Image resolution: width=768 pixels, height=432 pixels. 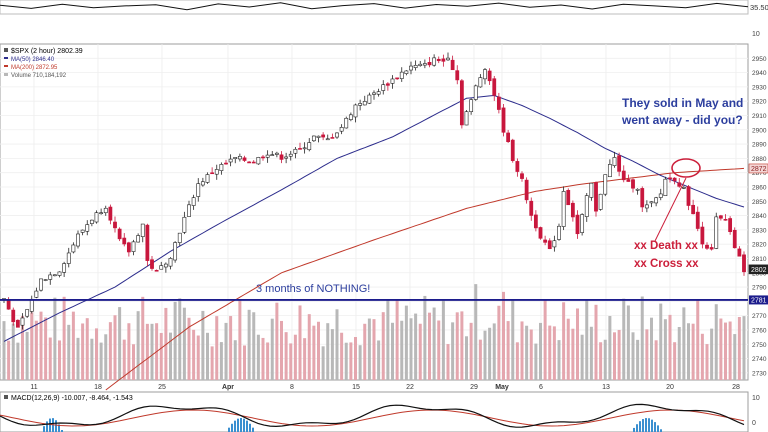 I want to click on legend-swatch-ma200, so click(x=6, y=66).